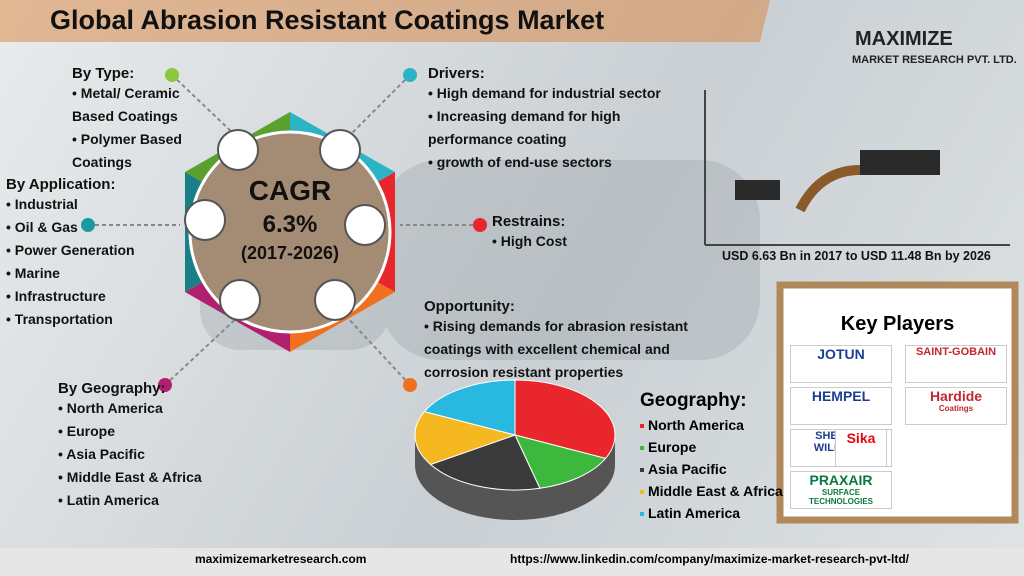 Image resolution: width=1024 pixels, height=576 pixels. Describe the element at coordinates (86, 273) in the screenshot. I see `section-item: Marine` at that location.